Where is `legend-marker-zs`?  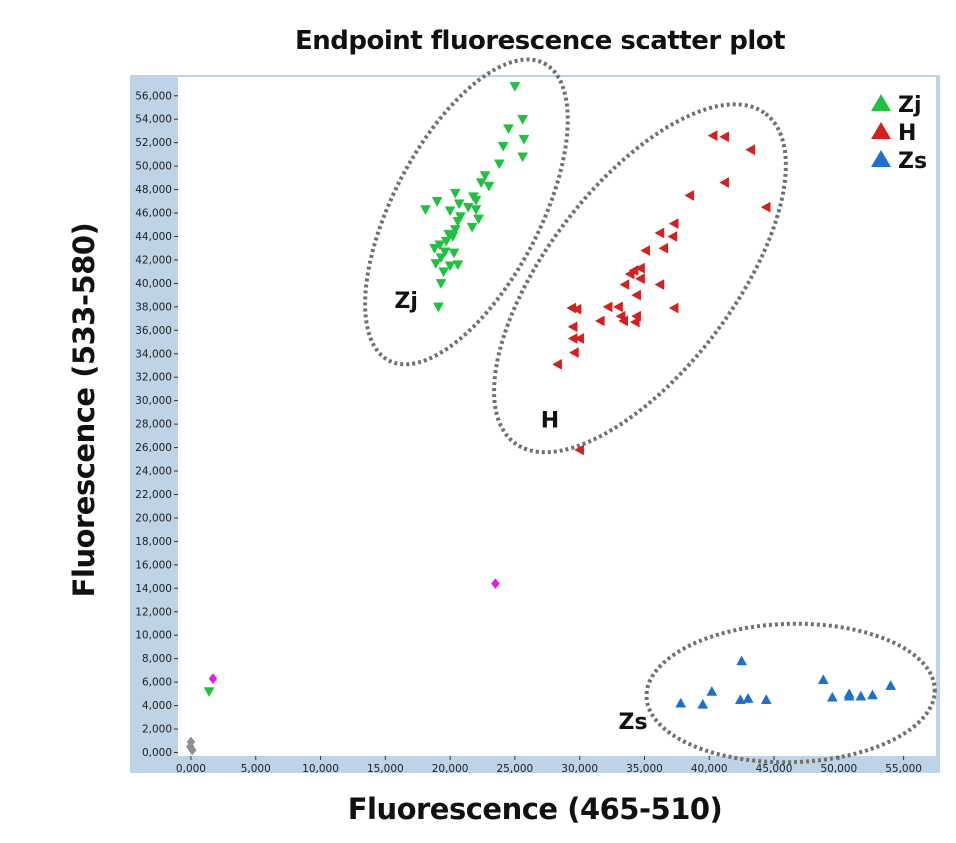
legend-marker-zs is located at coordinates (881, 158).